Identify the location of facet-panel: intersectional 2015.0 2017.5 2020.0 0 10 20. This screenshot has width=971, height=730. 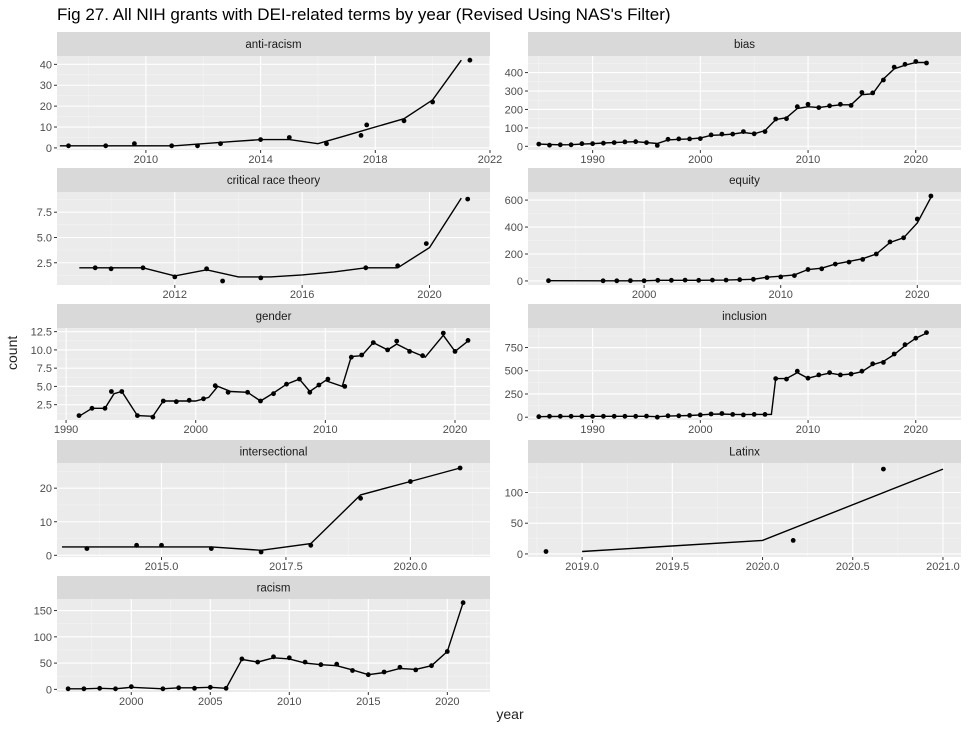
(265, 506).